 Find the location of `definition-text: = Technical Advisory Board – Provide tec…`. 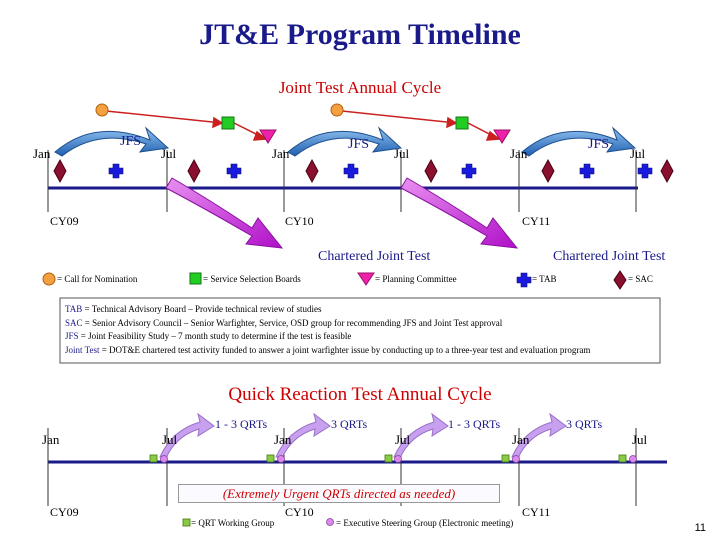

definition-text: = Technical Advisory Board – Provide tec… is located at coordinates (202, 309).